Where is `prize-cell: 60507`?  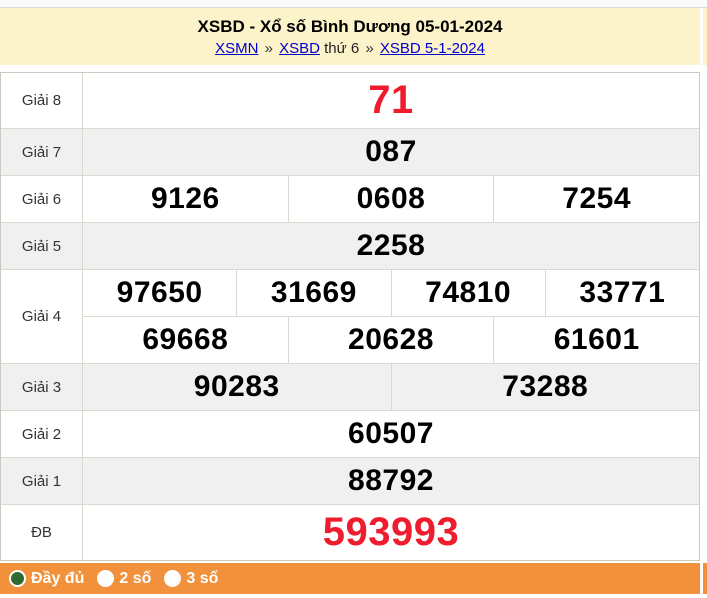 prize-cell: 60507 is located at coordinates (391, 434).